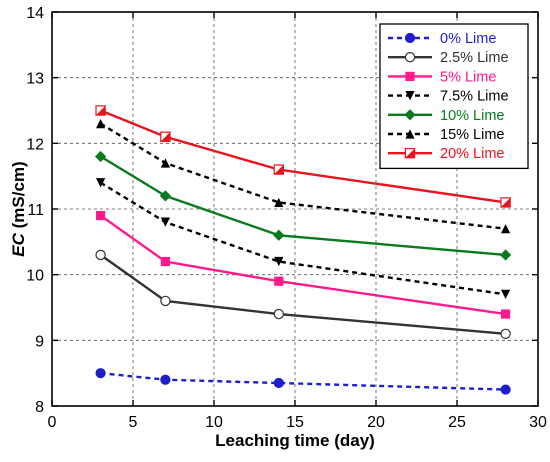 This screenshot has height=462, width=550. I want to click on legend-label: 2.5% Lime, so click(474, 58).